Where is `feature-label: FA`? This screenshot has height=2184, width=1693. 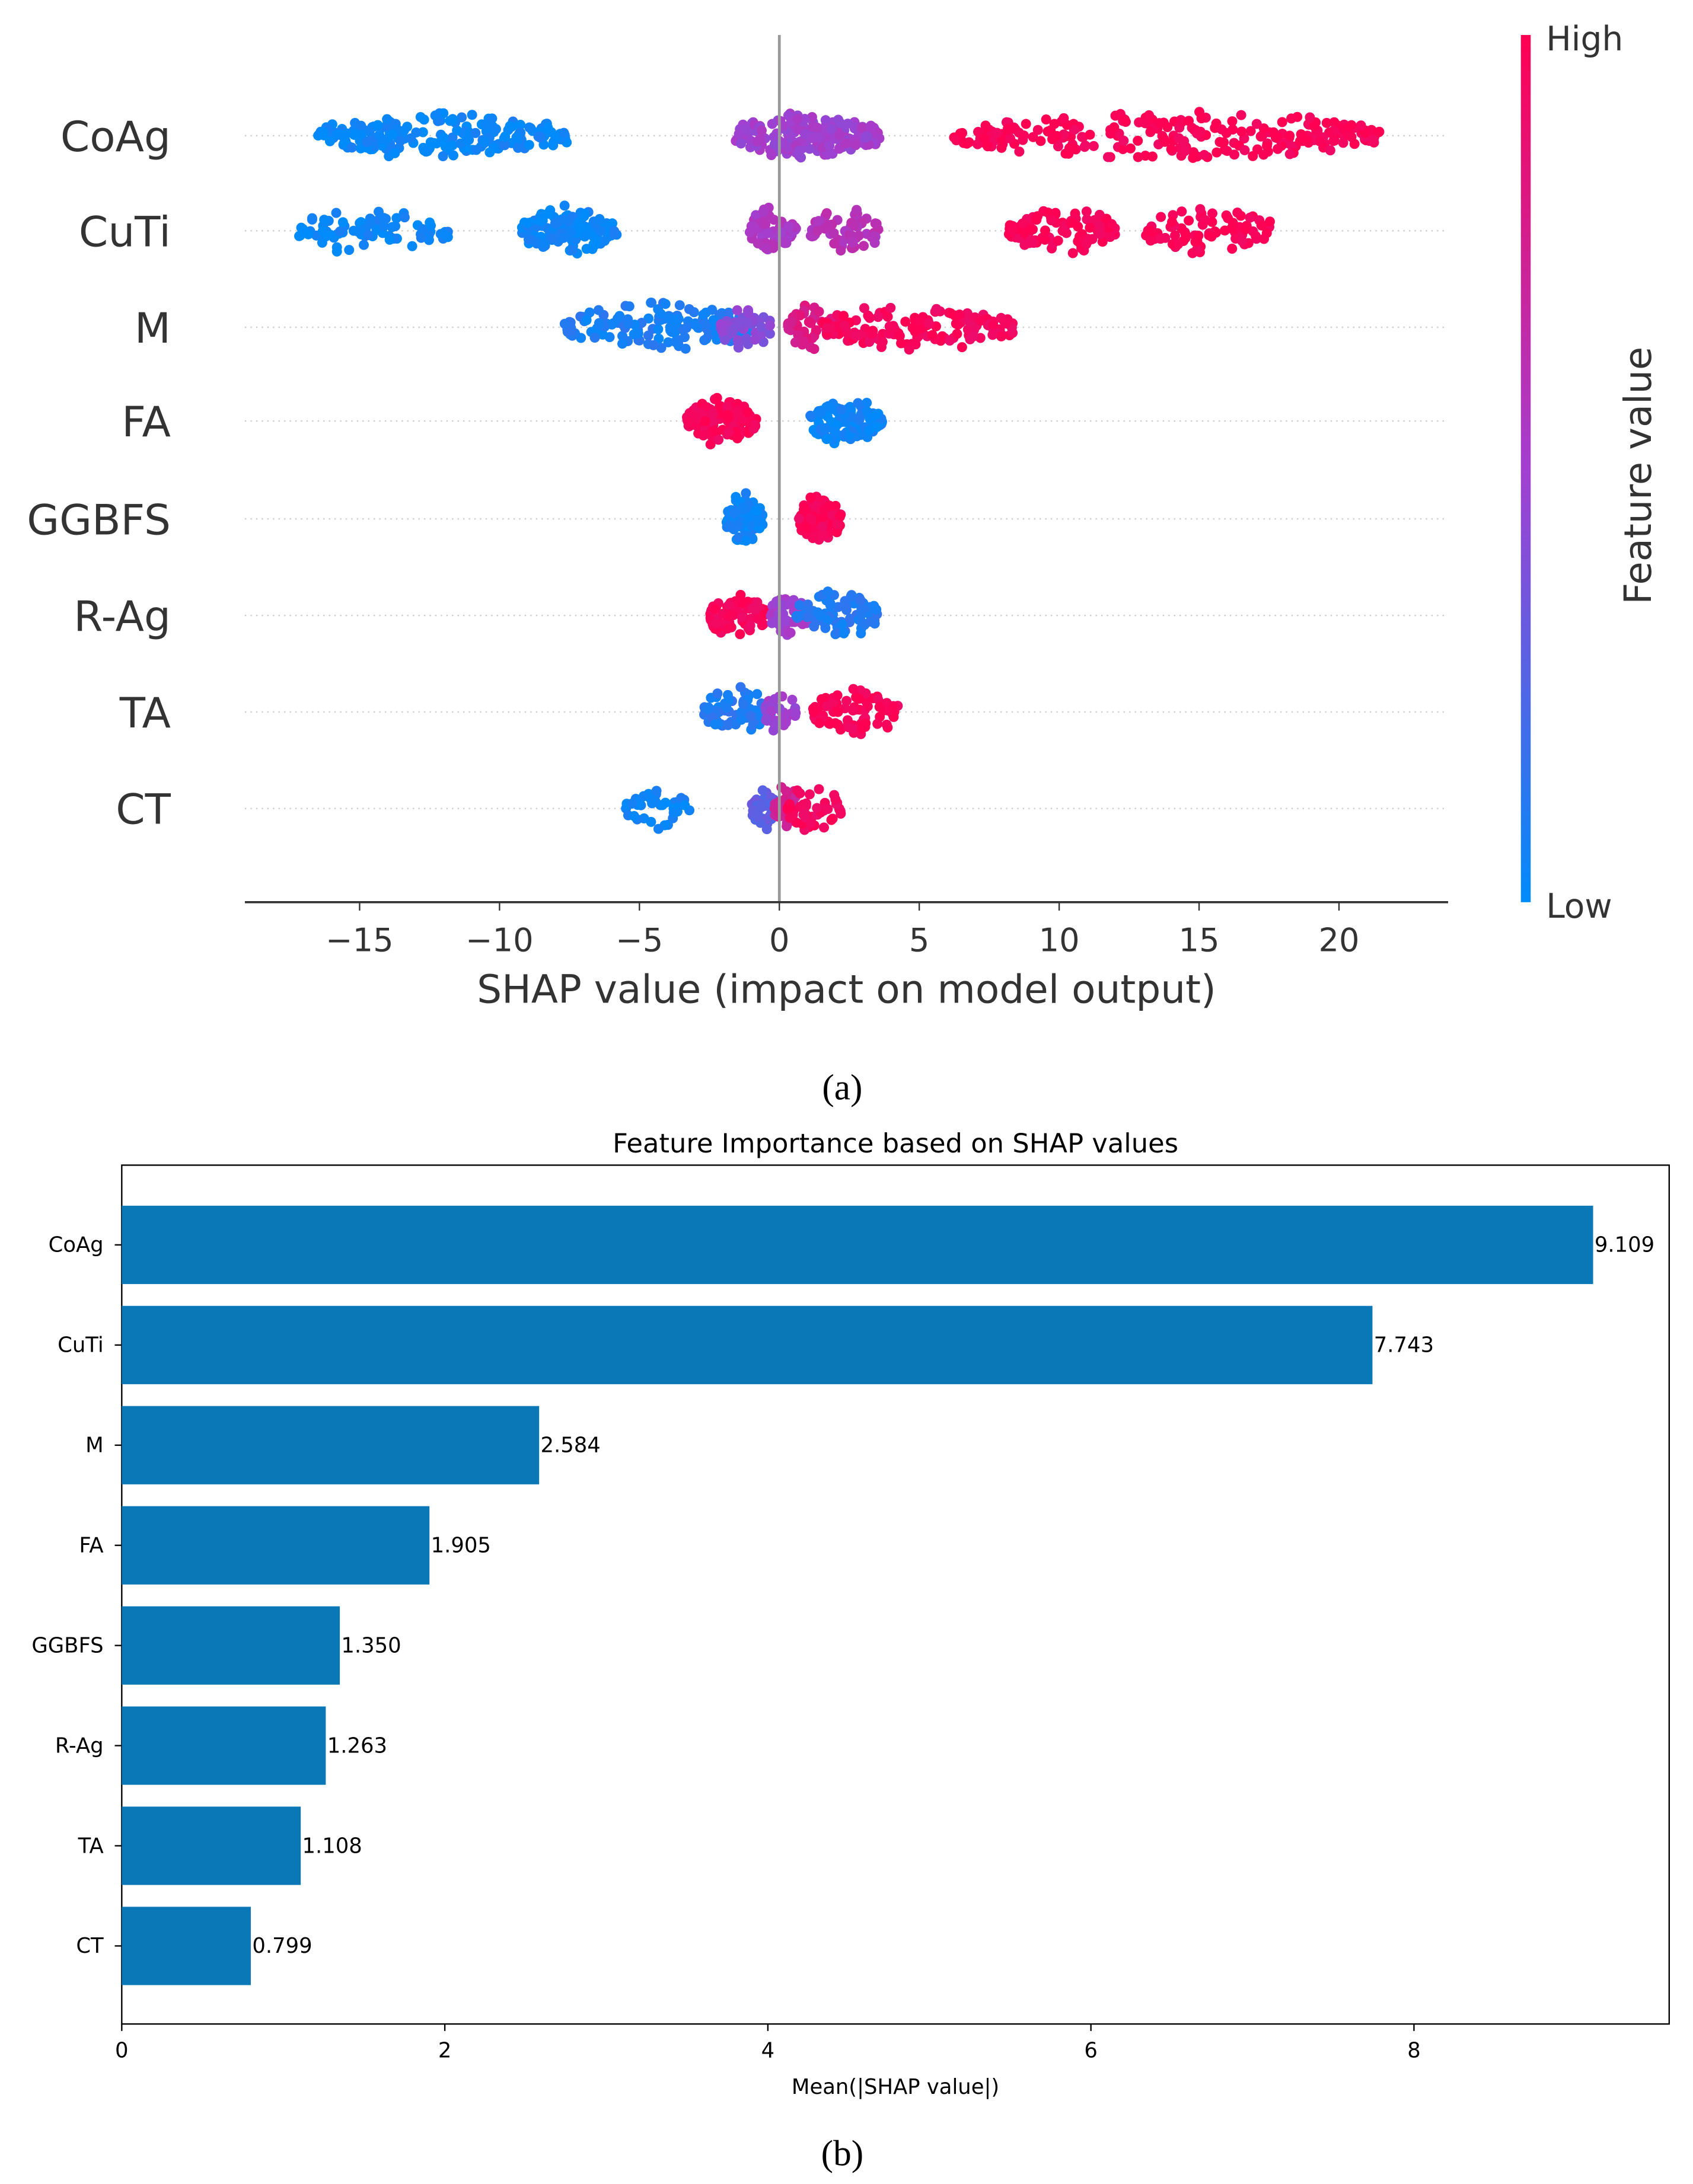 feature-label: FA is located at coordinates (146, 422).